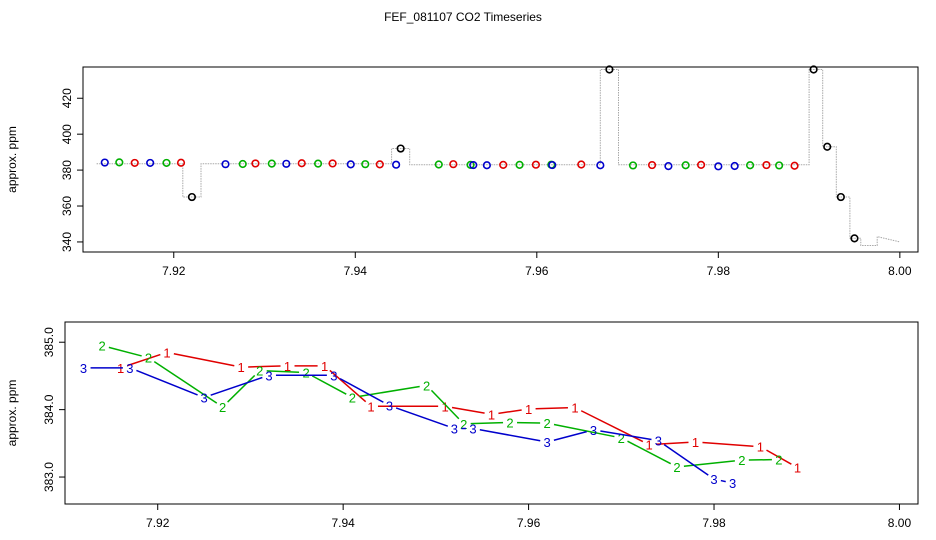 The height and width of the screenshot is (540, 936). What do you see at coordinates (158, 523) in the screenshot?
I see `x-tick-label: 7.92` at bounding box center [158, 523].